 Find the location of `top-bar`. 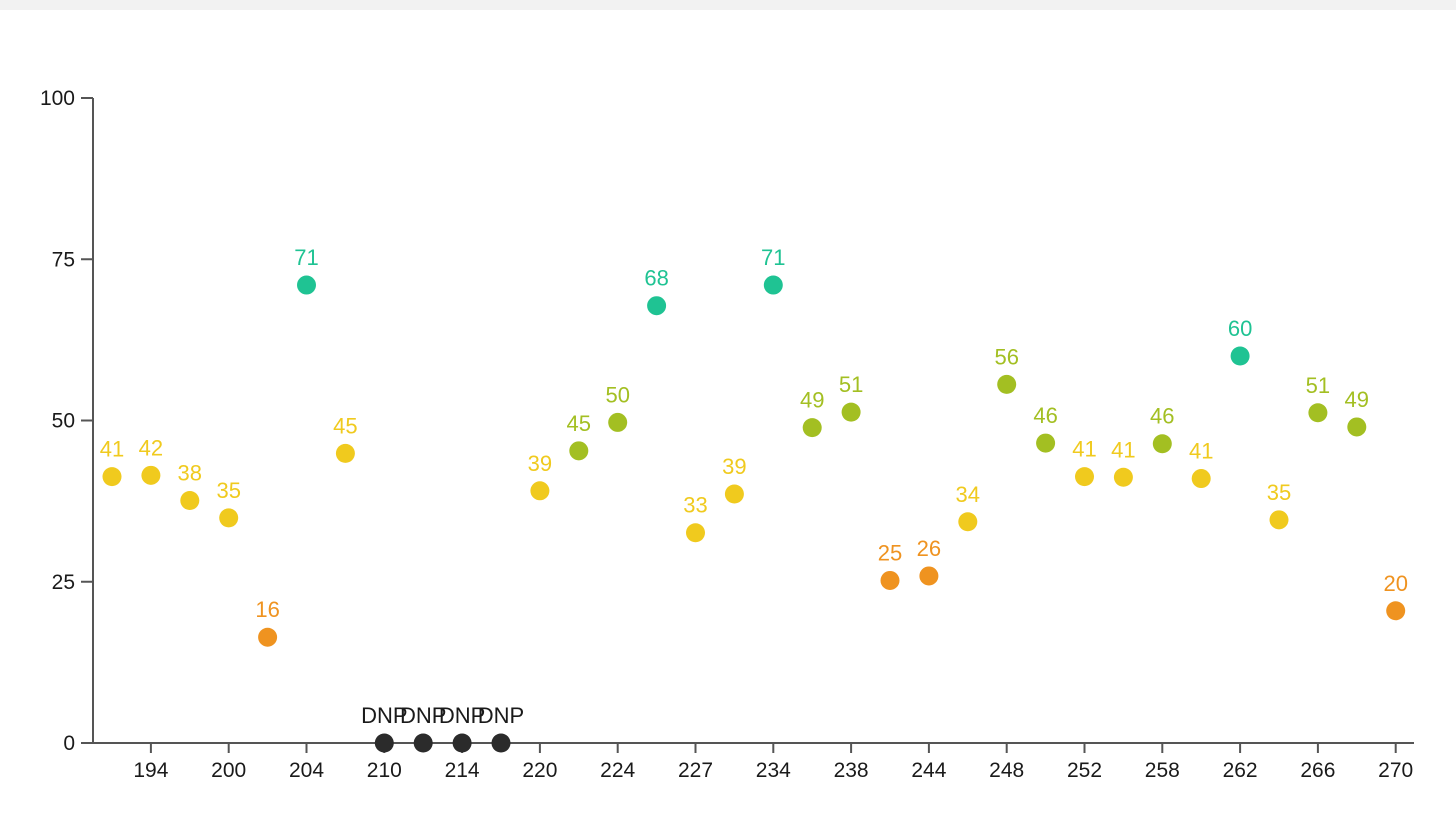

top-bar is located at coordinates (728, 5).